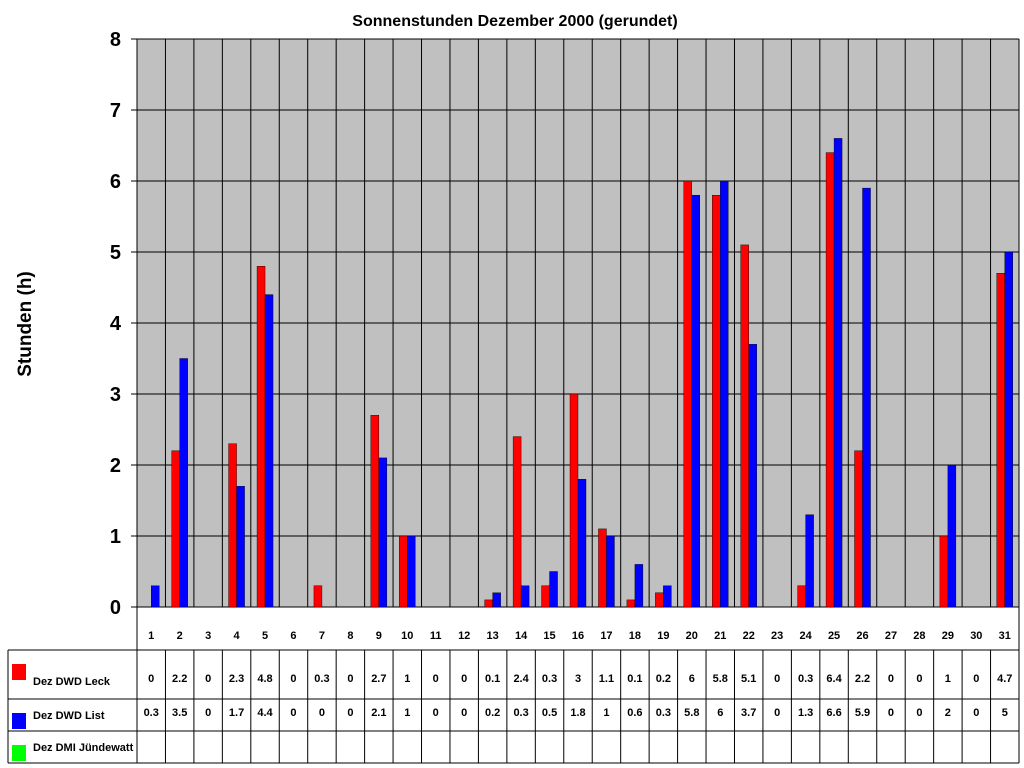 Image resolution: width=1024 pixels, height=768 pixels. What do you see at coordinates (236, 679) in the screenshot?
I see `data-label: 2.3` at bounding box center [236, 679].